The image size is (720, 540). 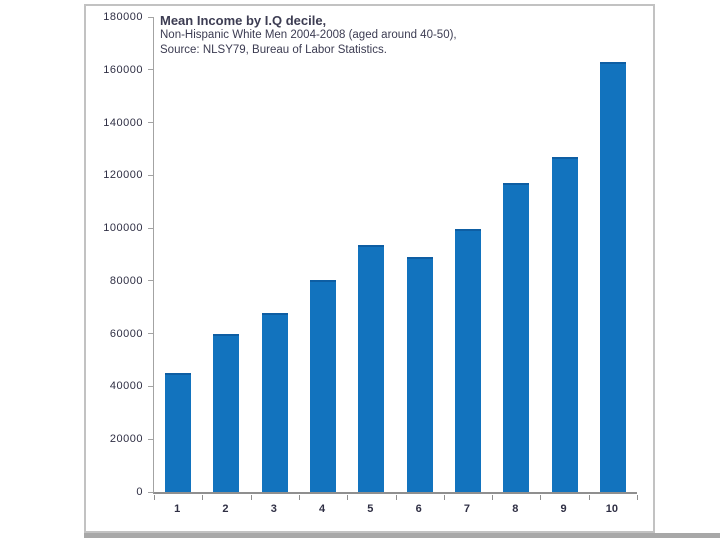 I want to click on y-tick-label: 100000, so click(x=123, y=228).